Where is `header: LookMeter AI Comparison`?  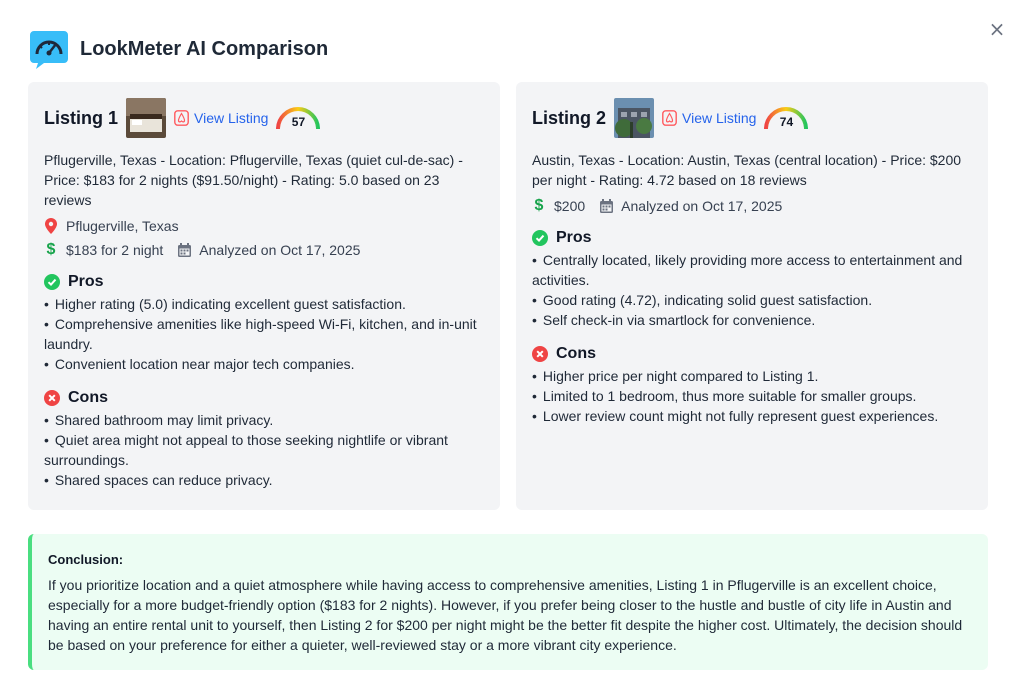
header: LookMeter AI Comparison is located at coordinates (179, 49).